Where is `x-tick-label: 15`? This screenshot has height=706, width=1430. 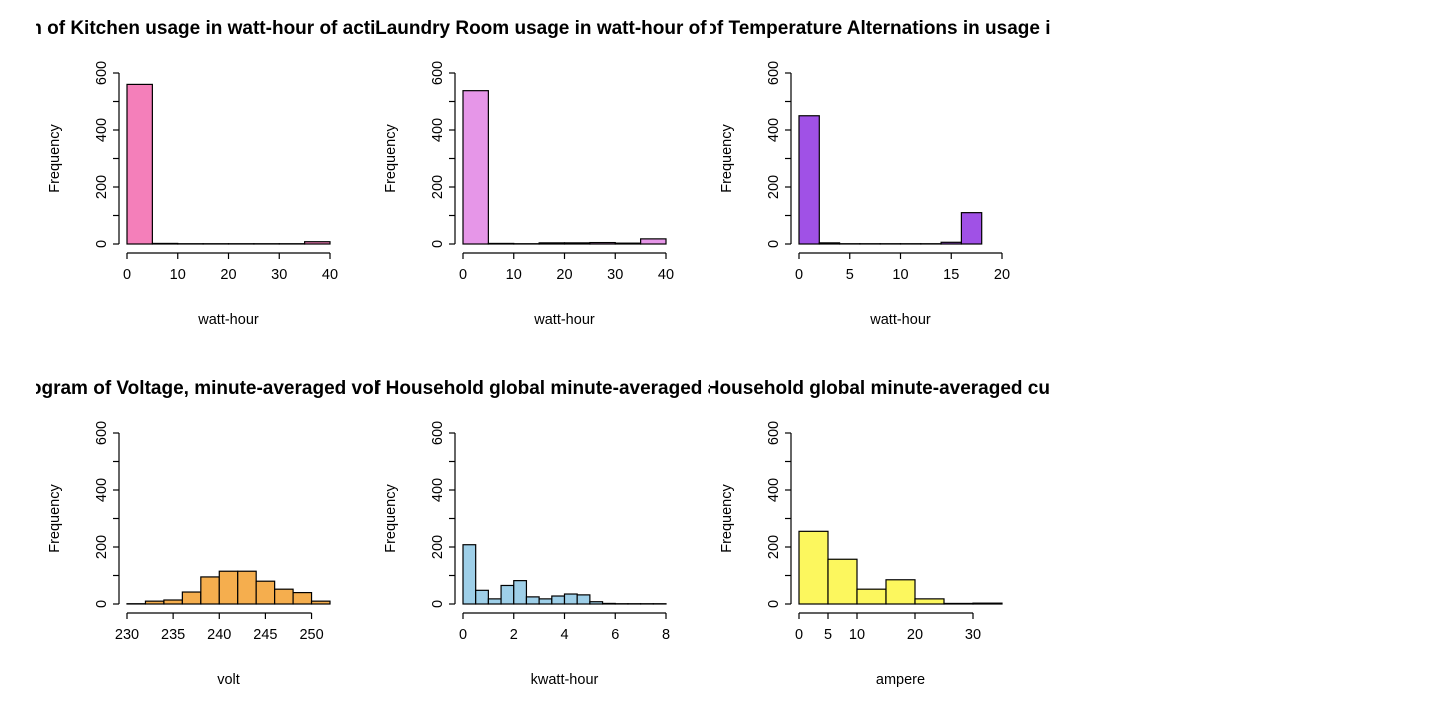 x-tick-label: 15 is located at coordinates (951, 275).